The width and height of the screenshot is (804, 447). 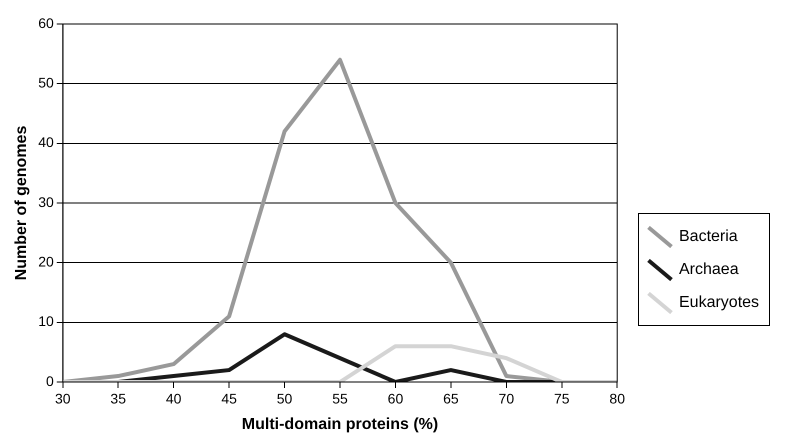 I want to click on legend-label: Eukaryotes, so click(x=719, y=303).